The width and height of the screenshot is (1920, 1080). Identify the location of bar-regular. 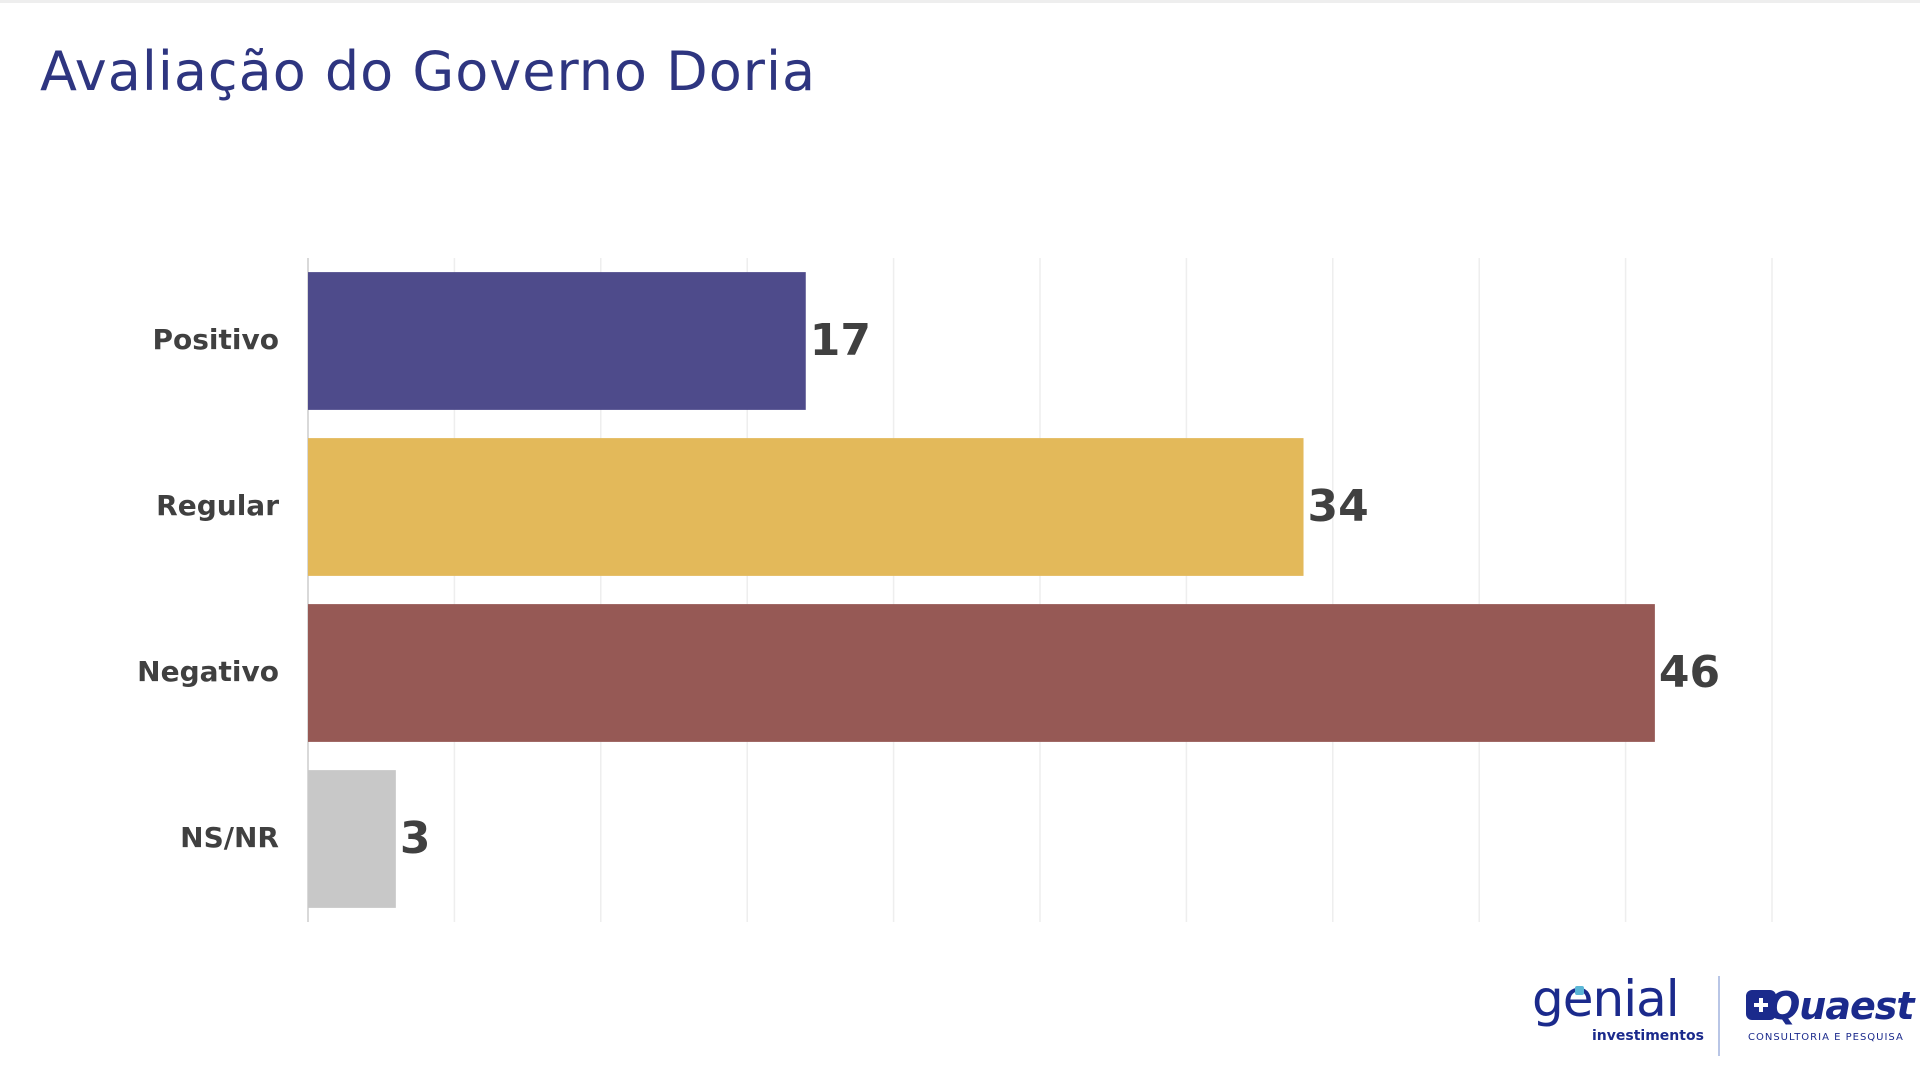
(806, 507).